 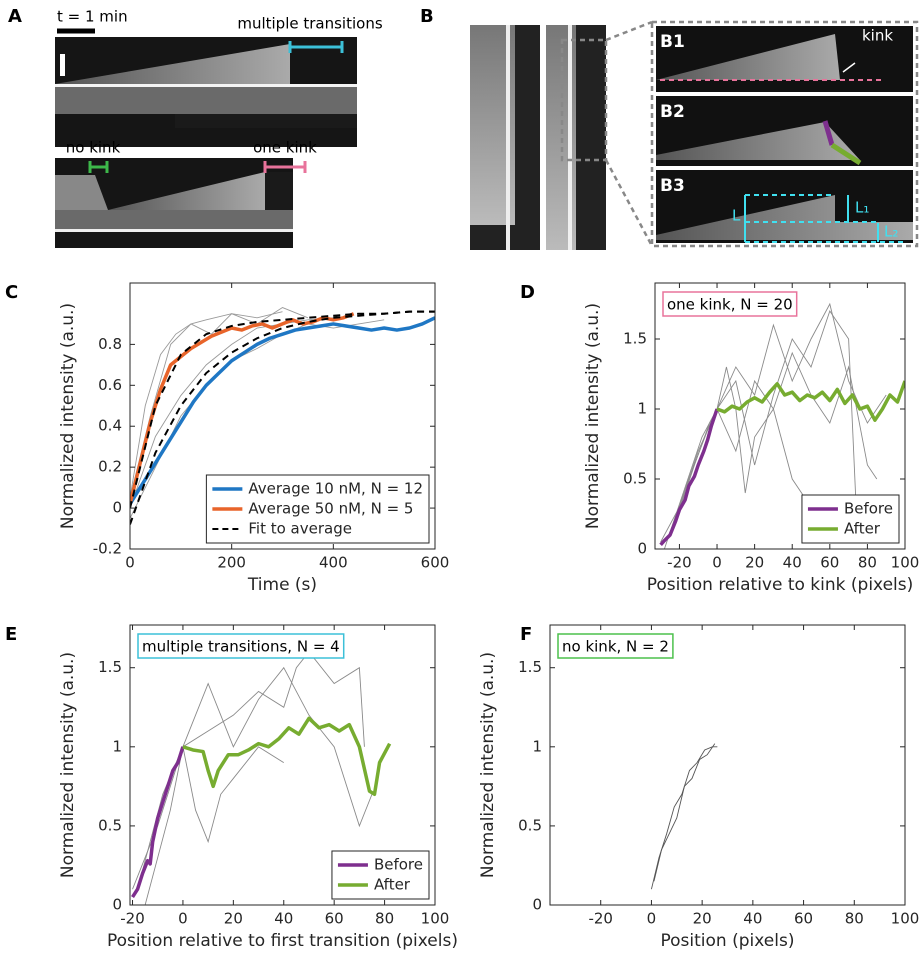 What do you see at coordinates (110, 344) in the screenshot?
I see `y-tick-label: 0.8` at bounding box center [110, 344].